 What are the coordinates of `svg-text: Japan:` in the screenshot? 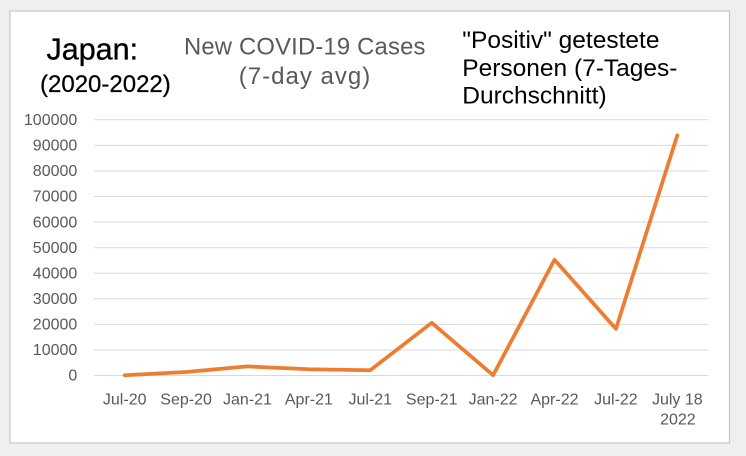 It's located at (93, 50).